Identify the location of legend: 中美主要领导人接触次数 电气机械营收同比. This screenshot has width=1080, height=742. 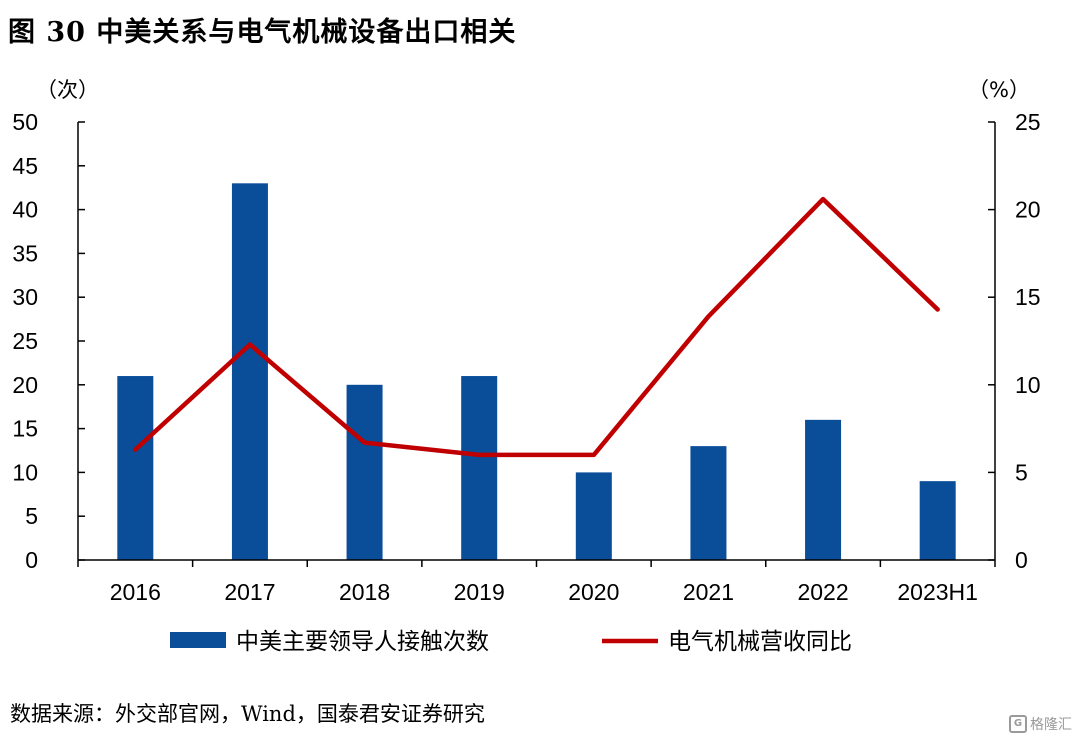
(511, 642).